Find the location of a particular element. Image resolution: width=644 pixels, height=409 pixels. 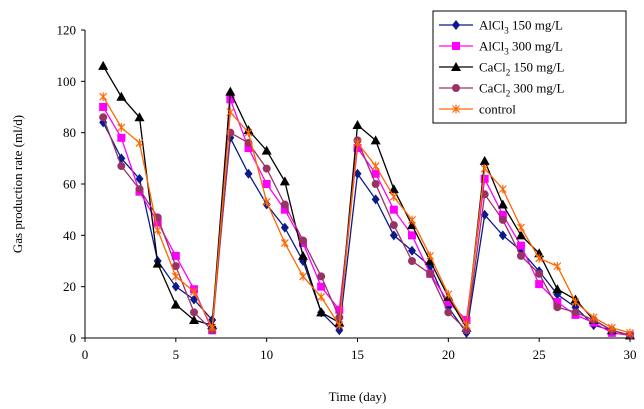

x-tick-label: 5 is located at coordinates (176, 354).